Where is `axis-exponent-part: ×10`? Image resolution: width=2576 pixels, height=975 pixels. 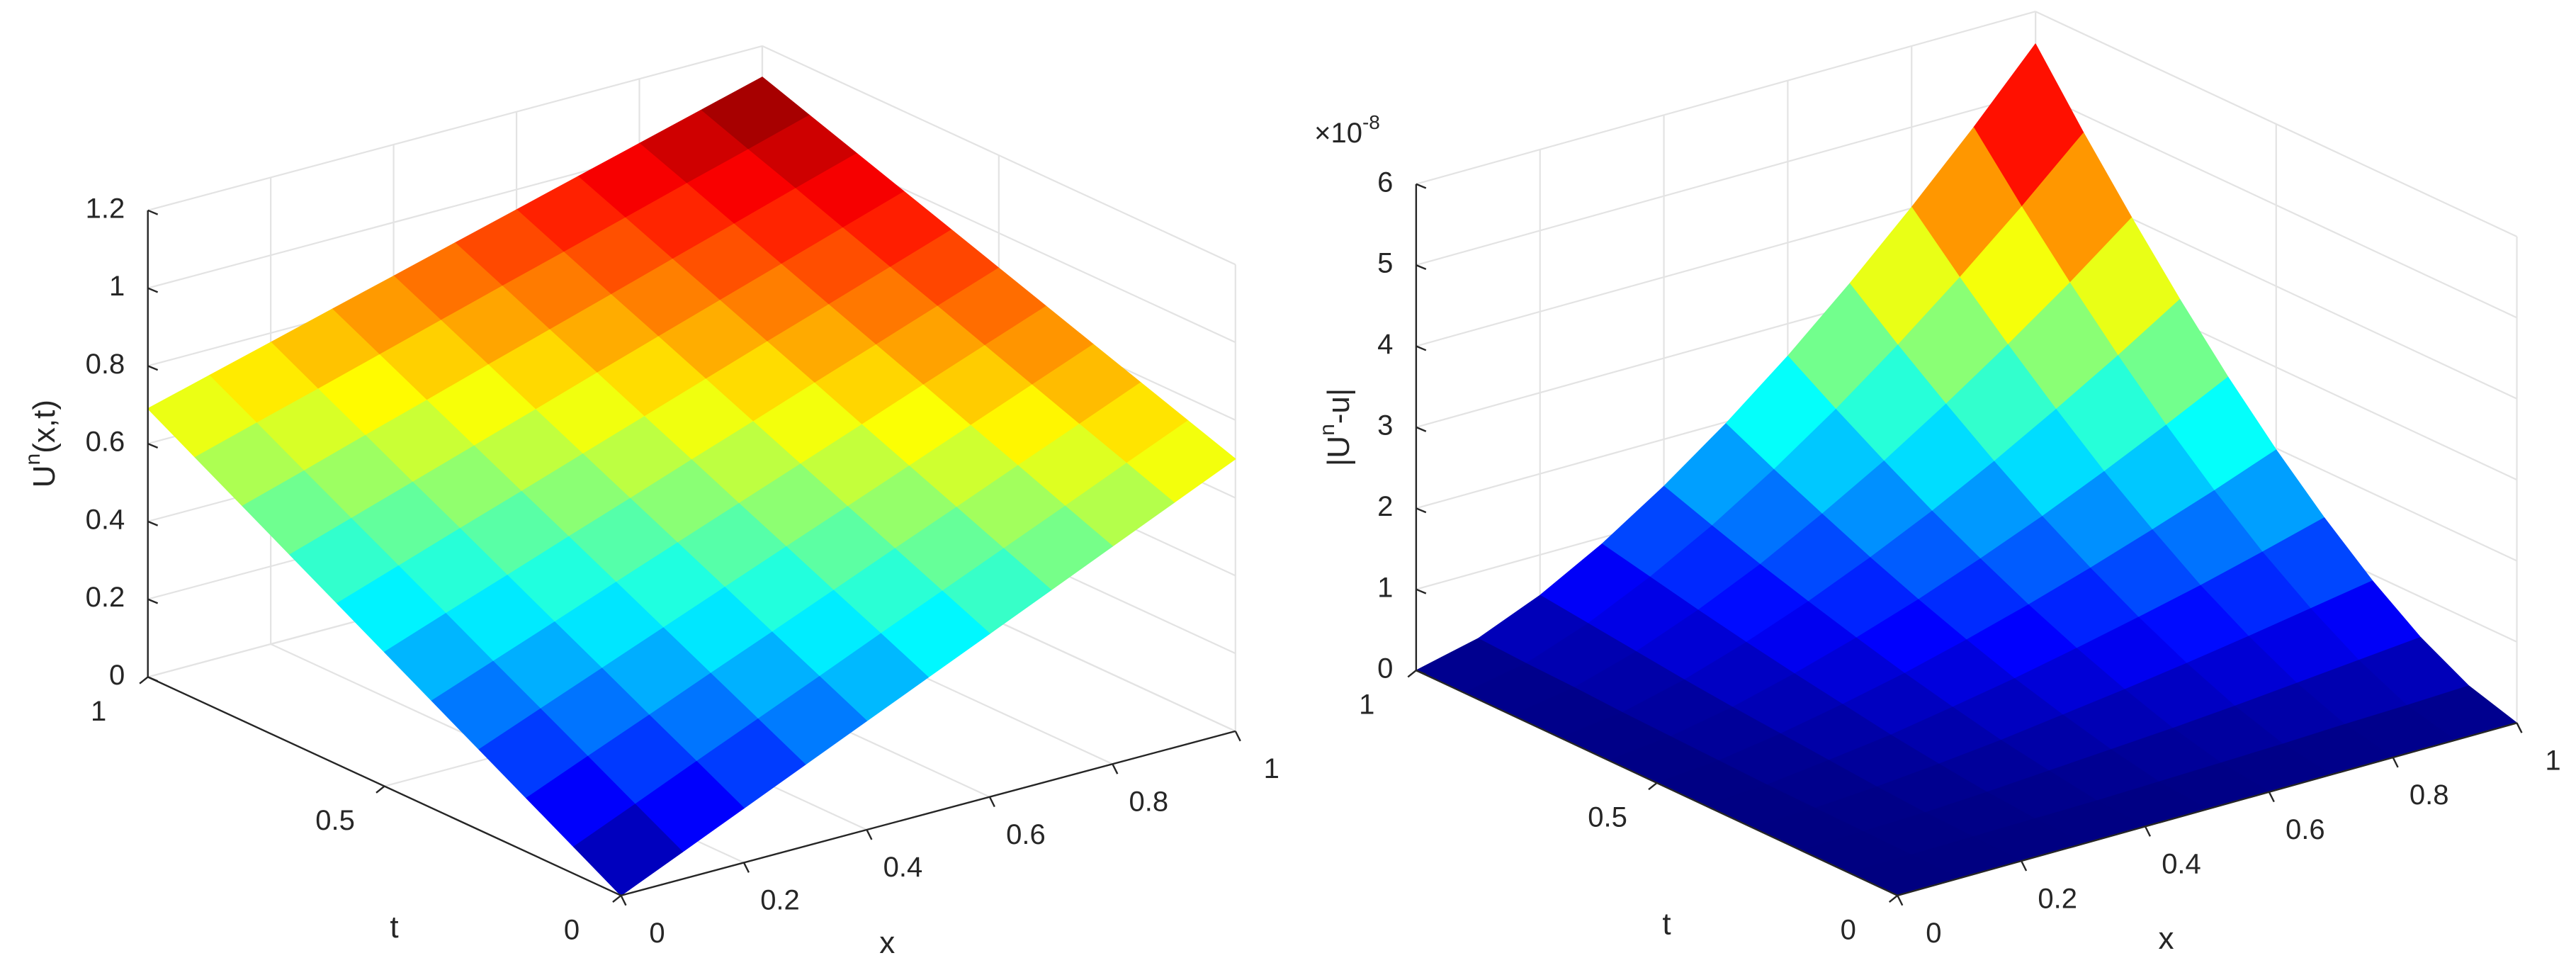
axis-exponent-part: ×10 is located at coordinates (1338, 133).